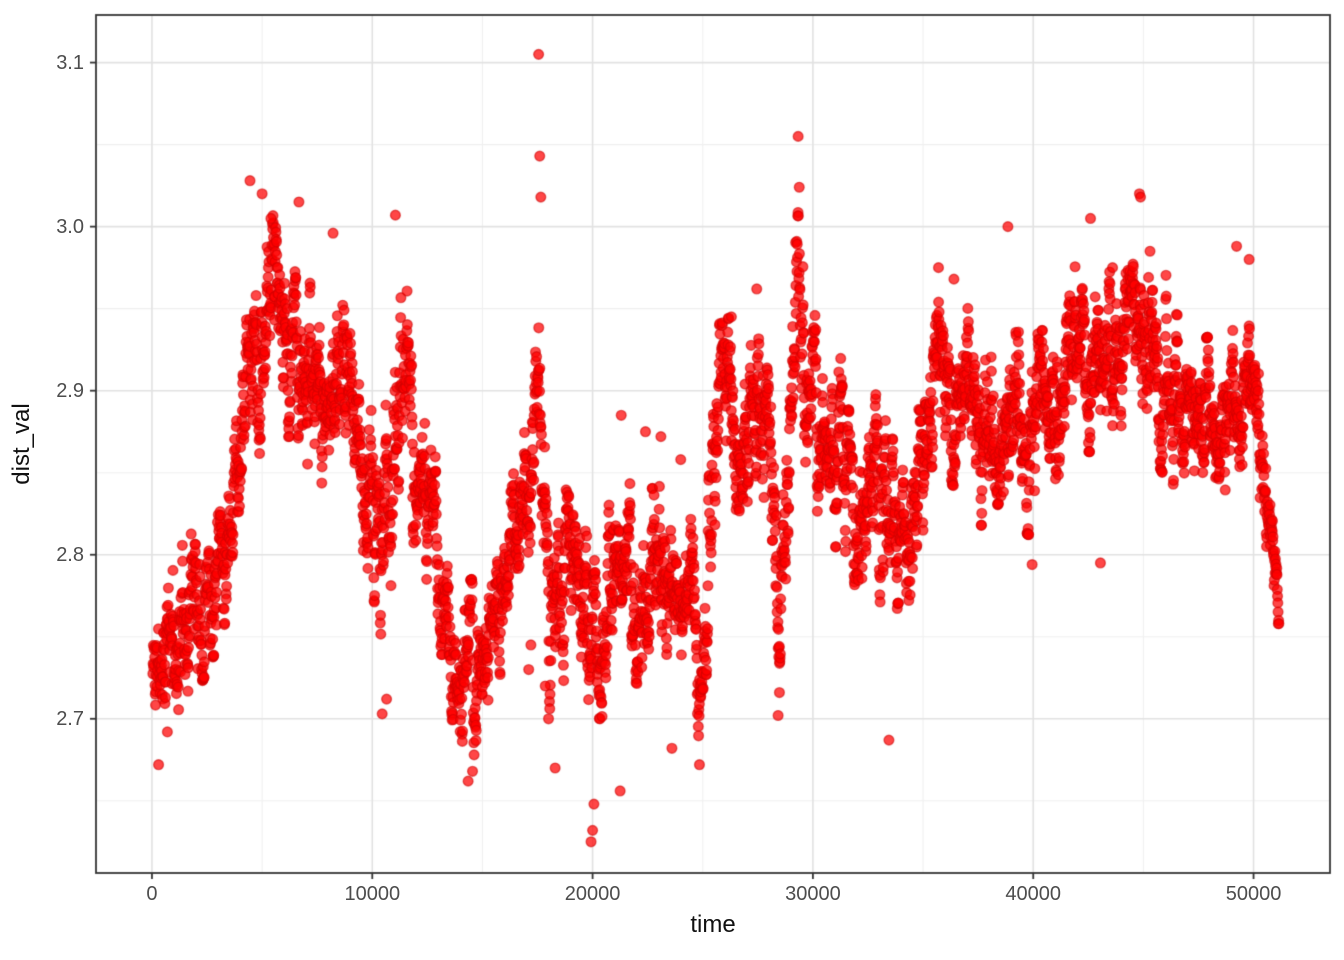 The height and width of the screenshot is (960, 1344). What do you see at coordinates (592, 894) in the screenshot?
I see `x-tick-label: 20000` at bounding box center [592, 894].